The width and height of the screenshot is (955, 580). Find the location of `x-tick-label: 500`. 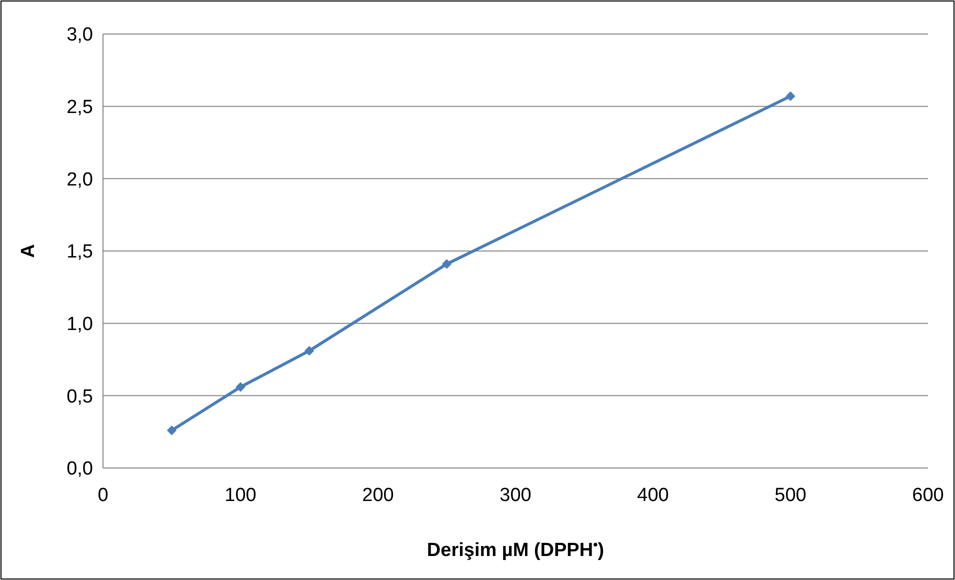

x-tick-label: 500 is located at coordinates (790, 495).